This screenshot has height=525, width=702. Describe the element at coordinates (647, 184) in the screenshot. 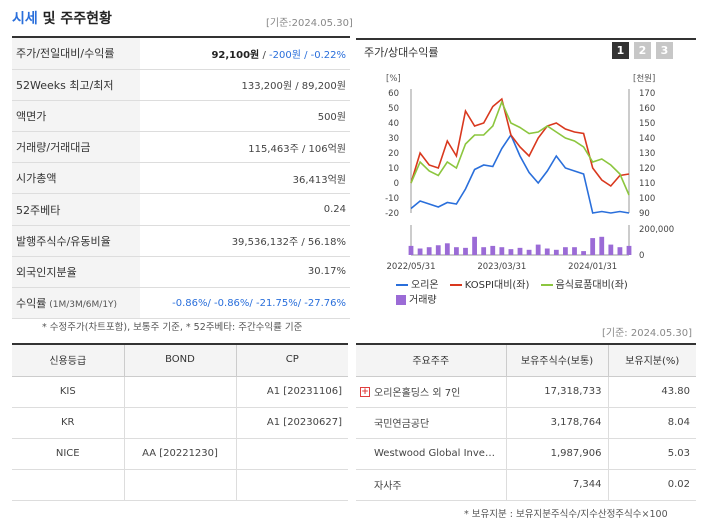

I see `right-tick-label: 110` at that location.